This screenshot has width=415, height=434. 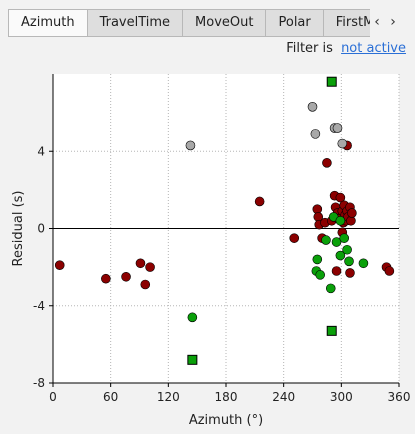 I want to click on filter-status: Filter is not active, so click(x=346, y=50).